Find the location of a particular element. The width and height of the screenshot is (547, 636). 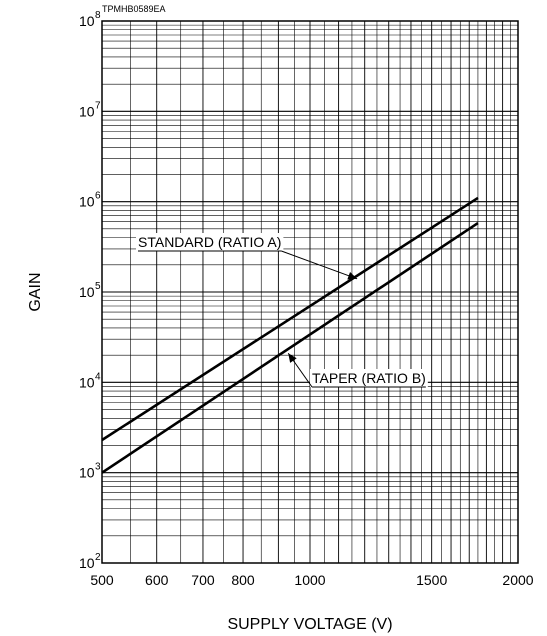

annotation-standard-leader is located at coordinates (319, 265).